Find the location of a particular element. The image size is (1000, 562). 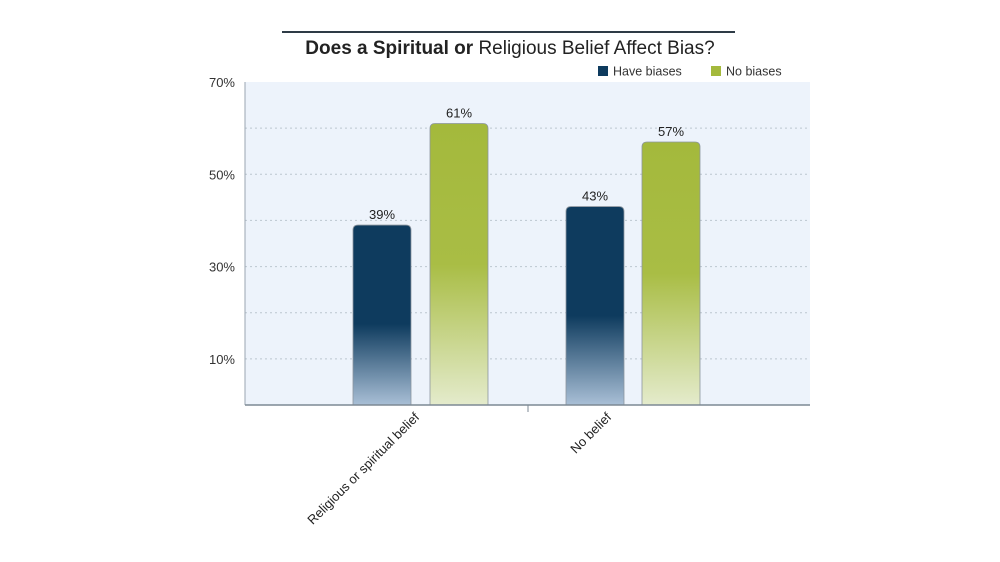

data-label: 39% is located at coordinates (382, 214).